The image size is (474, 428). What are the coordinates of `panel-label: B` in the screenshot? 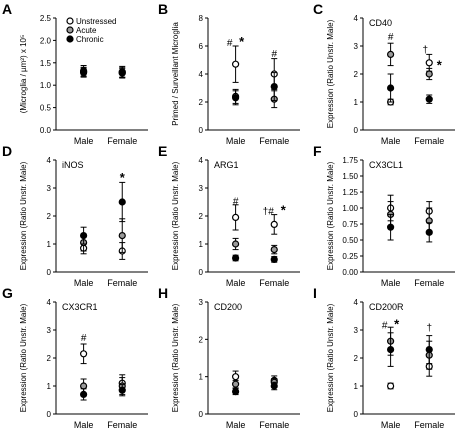 It's located at (163, 9).